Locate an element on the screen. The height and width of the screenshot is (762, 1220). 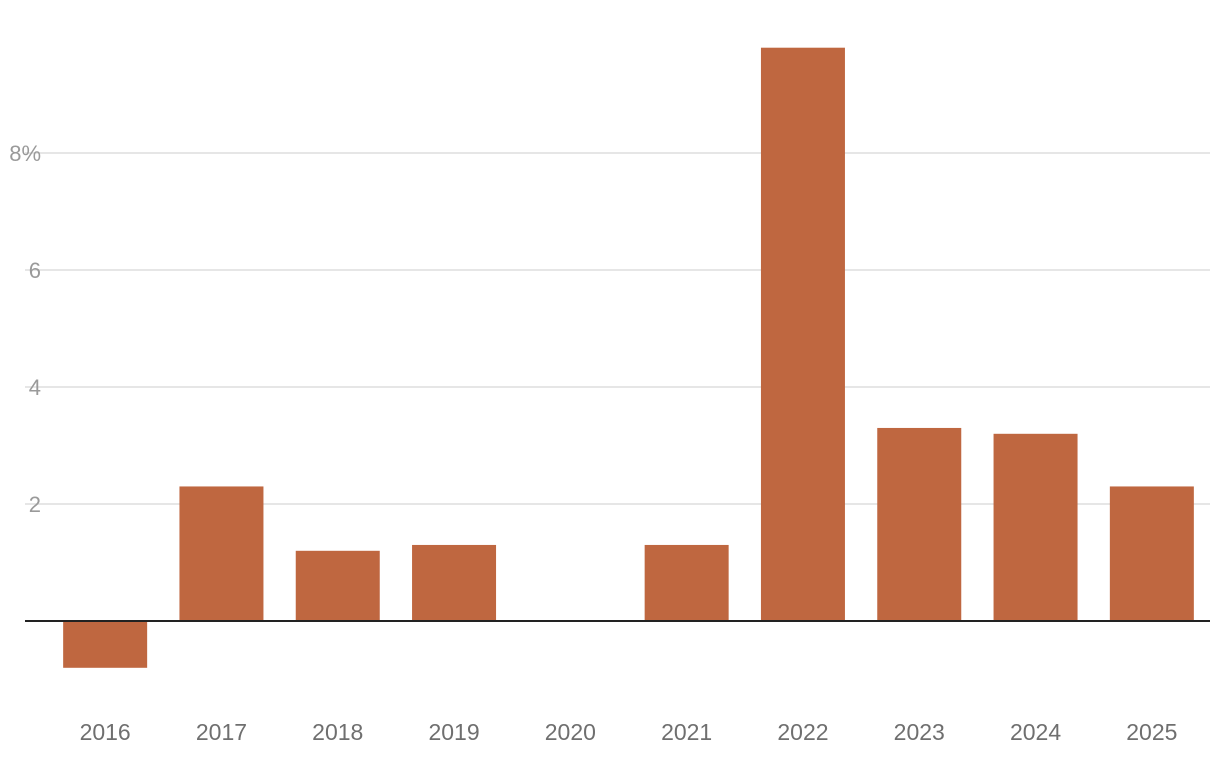
x-tick-label: 2018 is located at coordinates (337, 732).